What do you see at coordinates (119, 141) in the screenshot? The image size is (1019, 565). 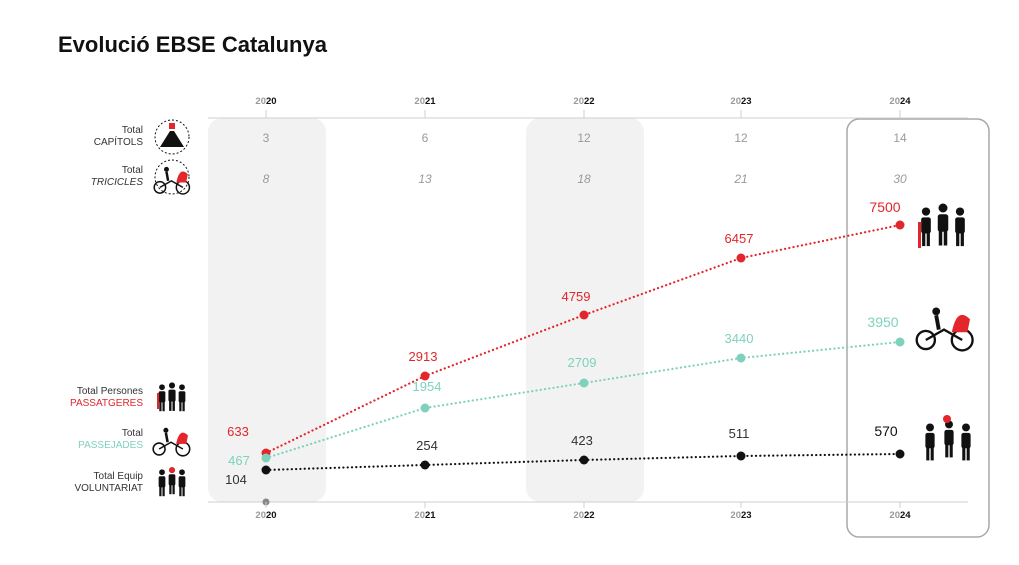 I see `row-label-capitols-line2: CAPÍTOLS` at bounding box center [119, 141].